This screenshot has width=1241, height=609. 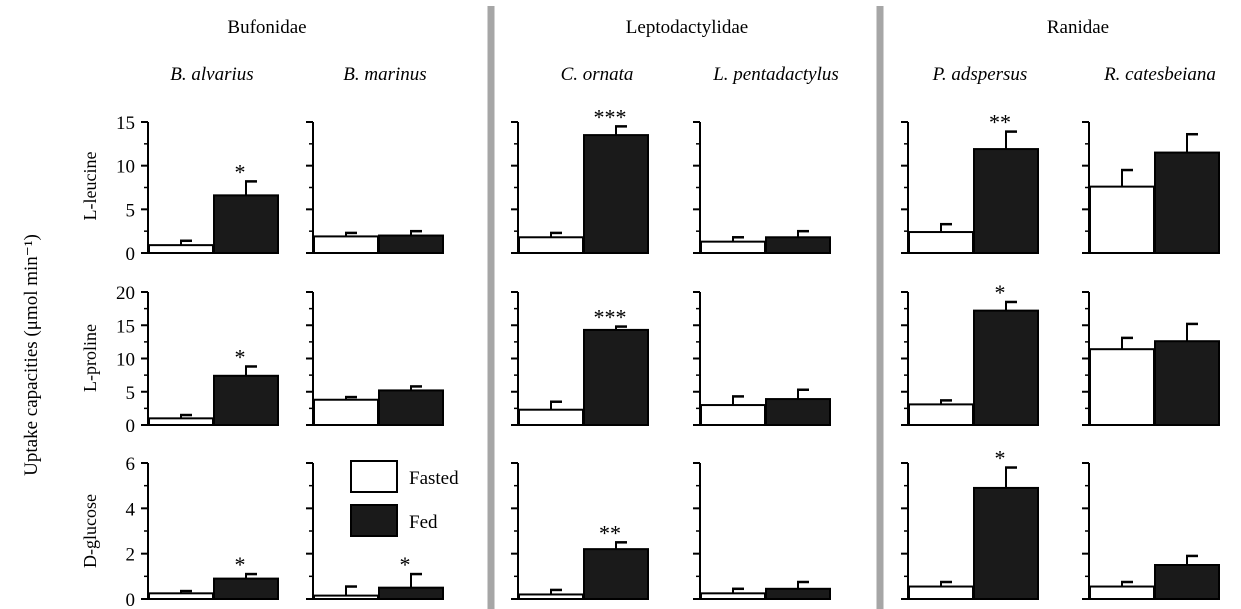 I want to click on row-label-glucose: D-glucose, so click(x=90, y=531).